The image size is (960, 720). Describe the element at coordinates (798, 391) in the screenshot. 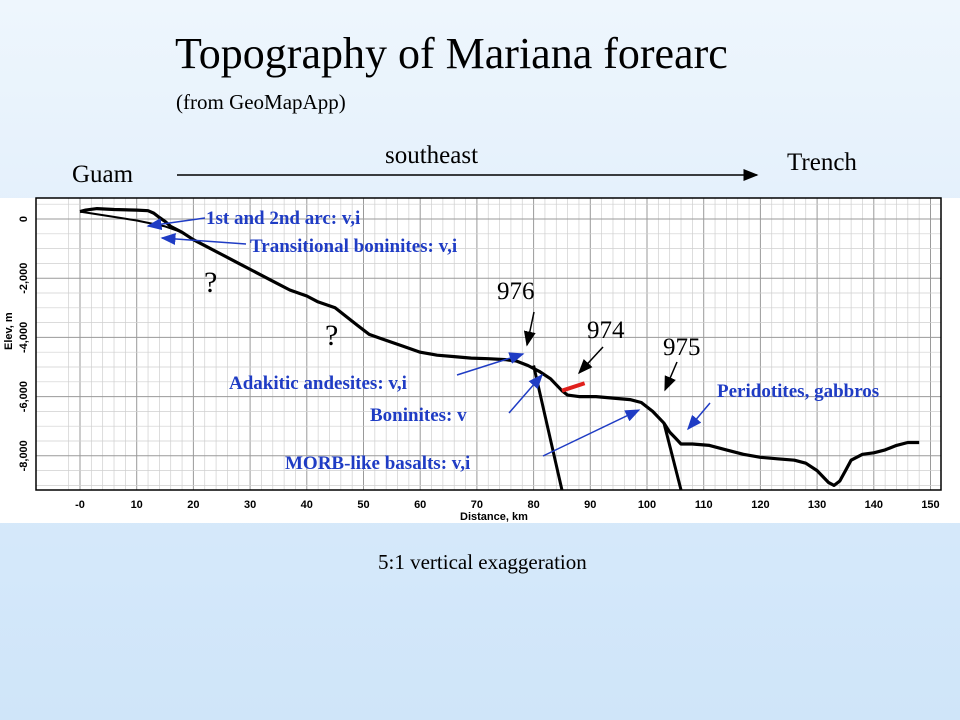

I see `annotation-peridotites: Peridotites, gabbros` at that location.